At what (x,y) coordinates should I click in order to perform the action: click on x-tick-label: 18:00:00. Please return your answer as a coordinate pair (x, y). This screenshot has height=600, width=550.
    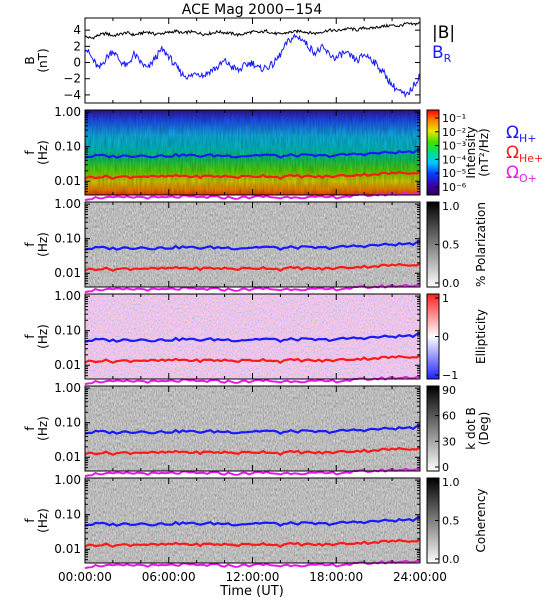
    Looking at the image, I should click on (336, 577).